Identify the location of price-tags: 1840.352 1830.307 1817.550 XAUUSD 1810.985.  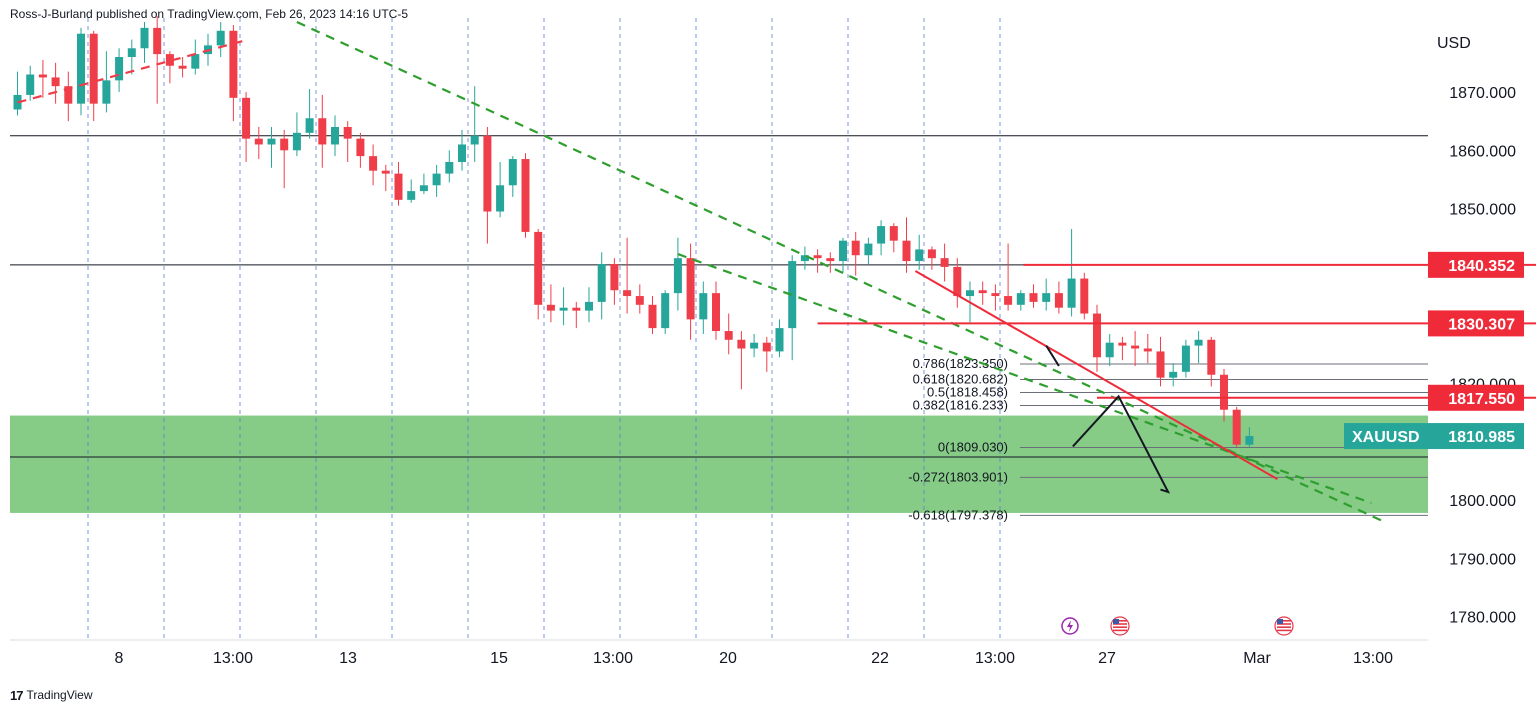
(1434, 350).